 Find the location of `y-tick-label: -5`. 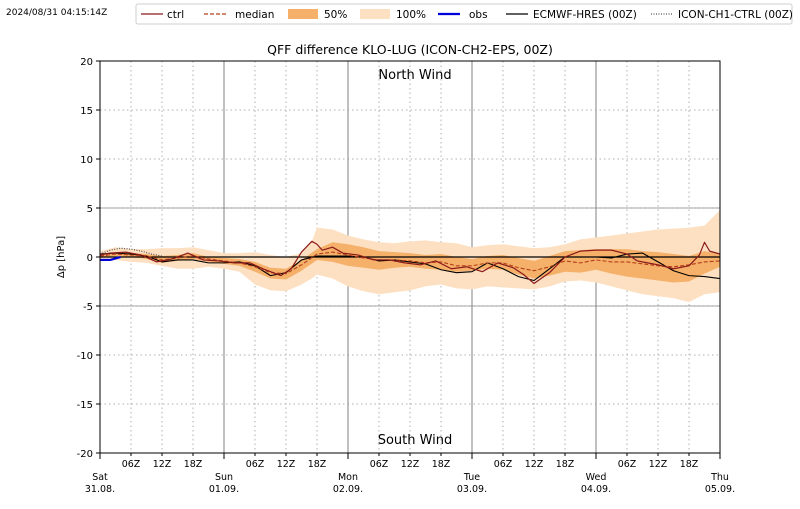

y-tick-label: -5 is located at coordinates (88, 307).